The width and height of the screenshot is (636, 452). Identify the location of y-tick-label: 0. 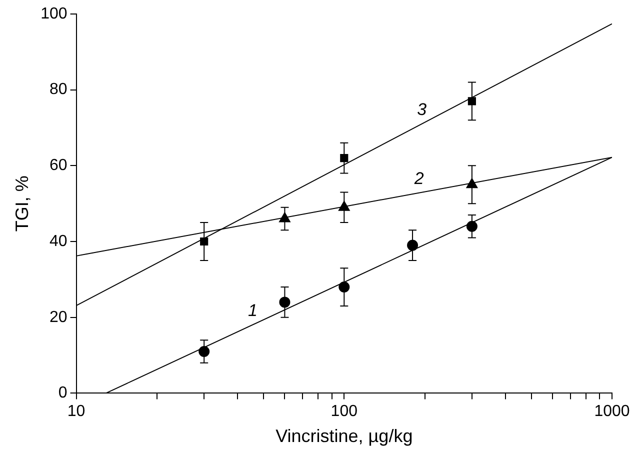
(63, 393).